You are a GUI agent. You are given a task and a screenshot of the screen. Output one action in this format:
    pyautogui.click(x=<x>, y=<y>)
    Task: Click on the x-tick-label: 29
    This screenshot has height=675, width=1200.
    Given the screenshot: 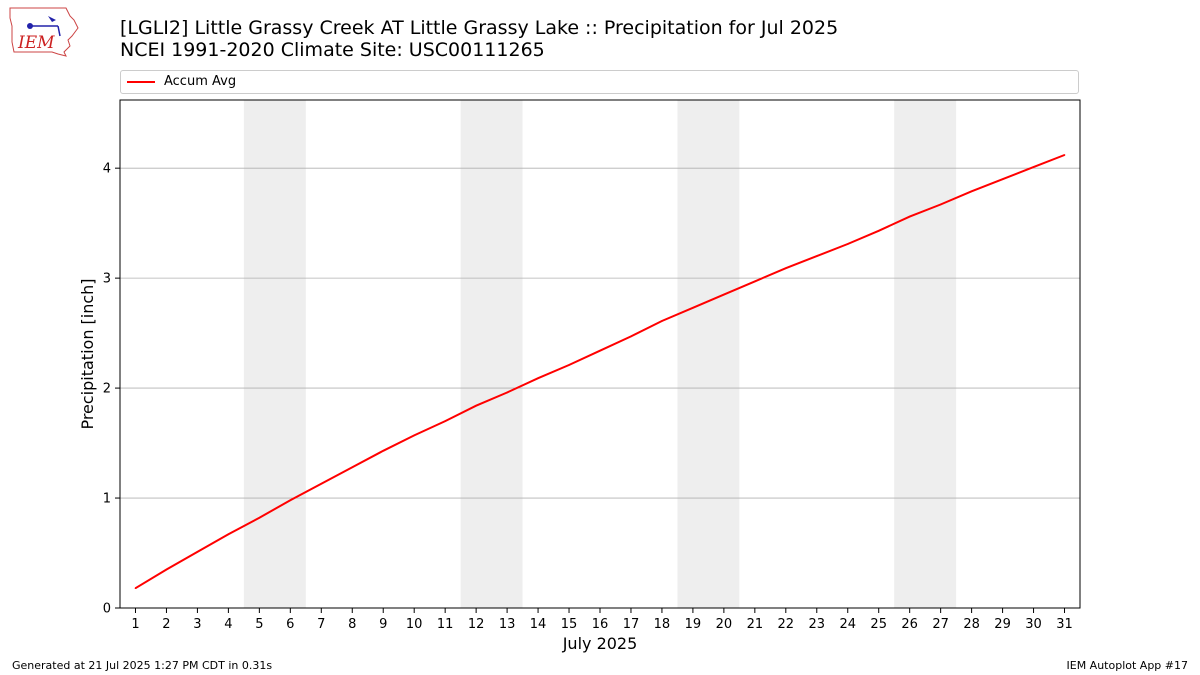 What is the action you would take?
    pyautogui.click(x=1002, y=624)
    